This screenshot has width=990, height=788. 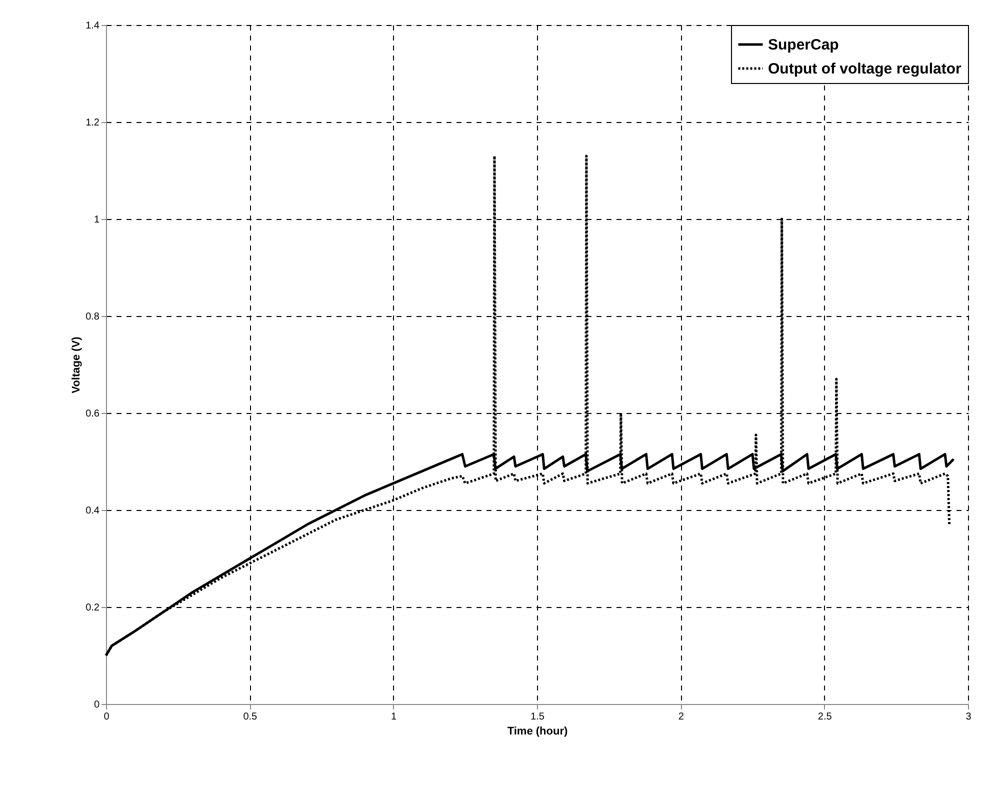 What do you see at coordinates (394, 717) in the screenshot?
I see `x-tick-label: 1` at bounding box center [394, 717].